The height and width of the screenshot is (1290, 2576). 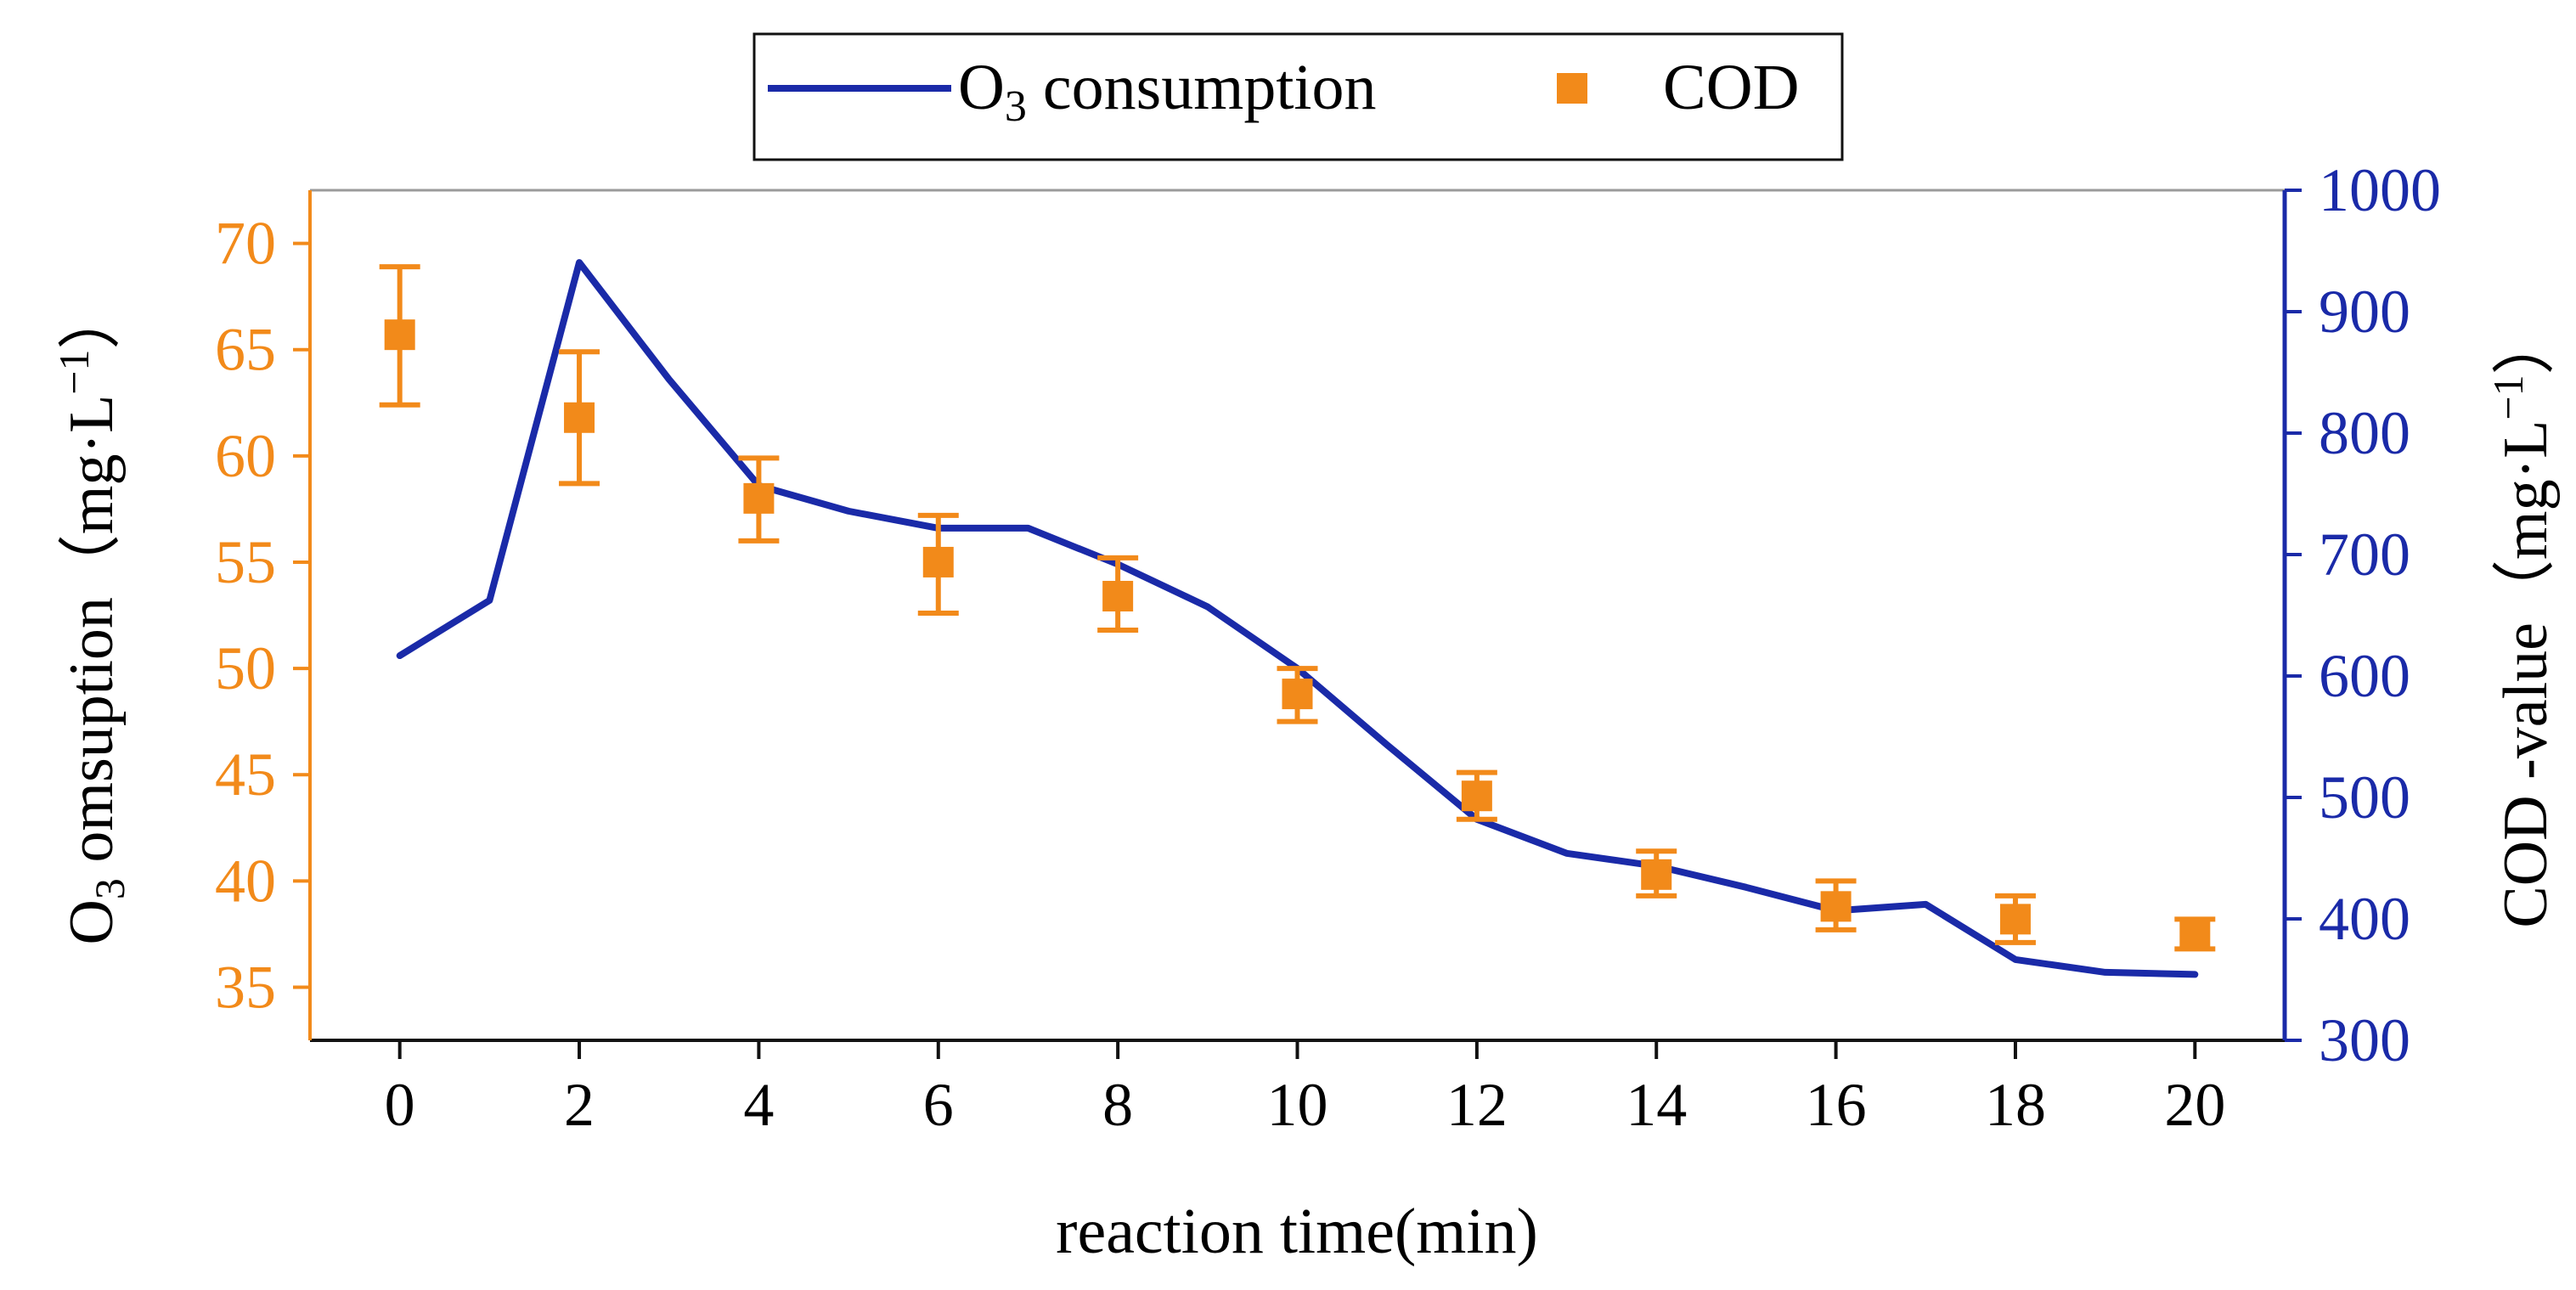 What do you see at coordinates (1297, 1231) in the screenshot?
I see `x-axis-title: reaction time(min)` at bounding box center [1297, 1231].